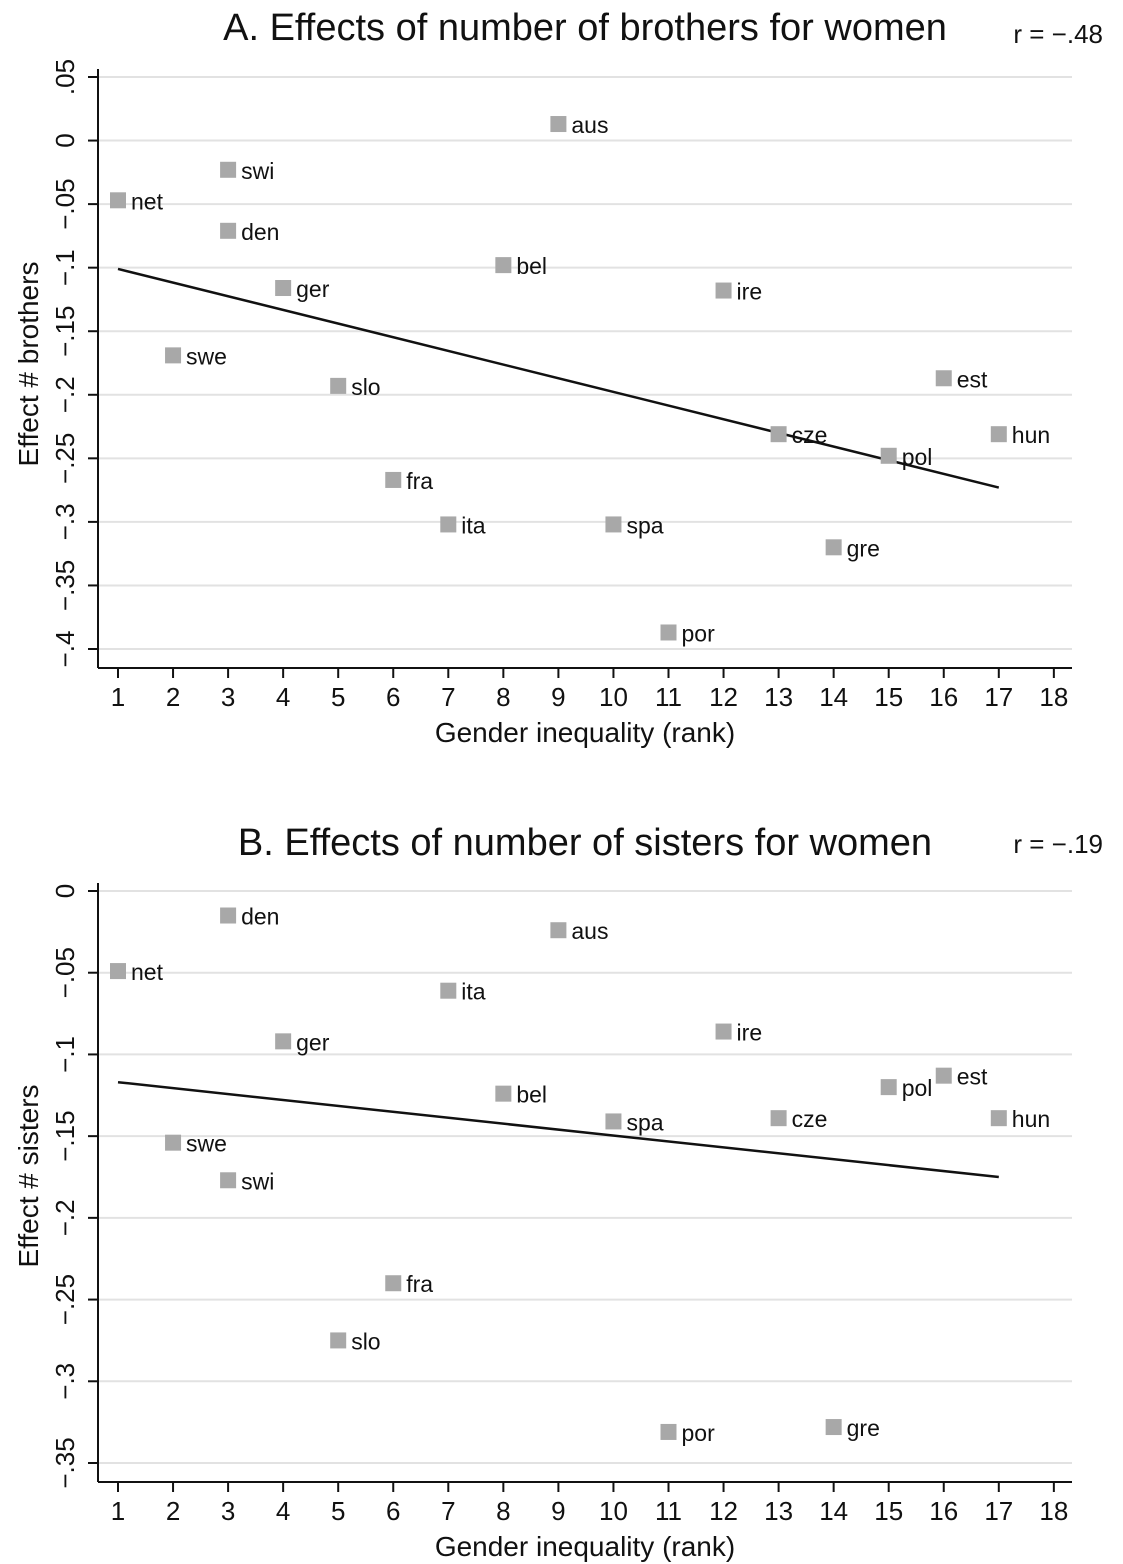 This screenshot has width=1123, height=1564. Describe the element at coordinates (65, 1462) in the screenshot. I see `y-tick-label: −.35` at that location.